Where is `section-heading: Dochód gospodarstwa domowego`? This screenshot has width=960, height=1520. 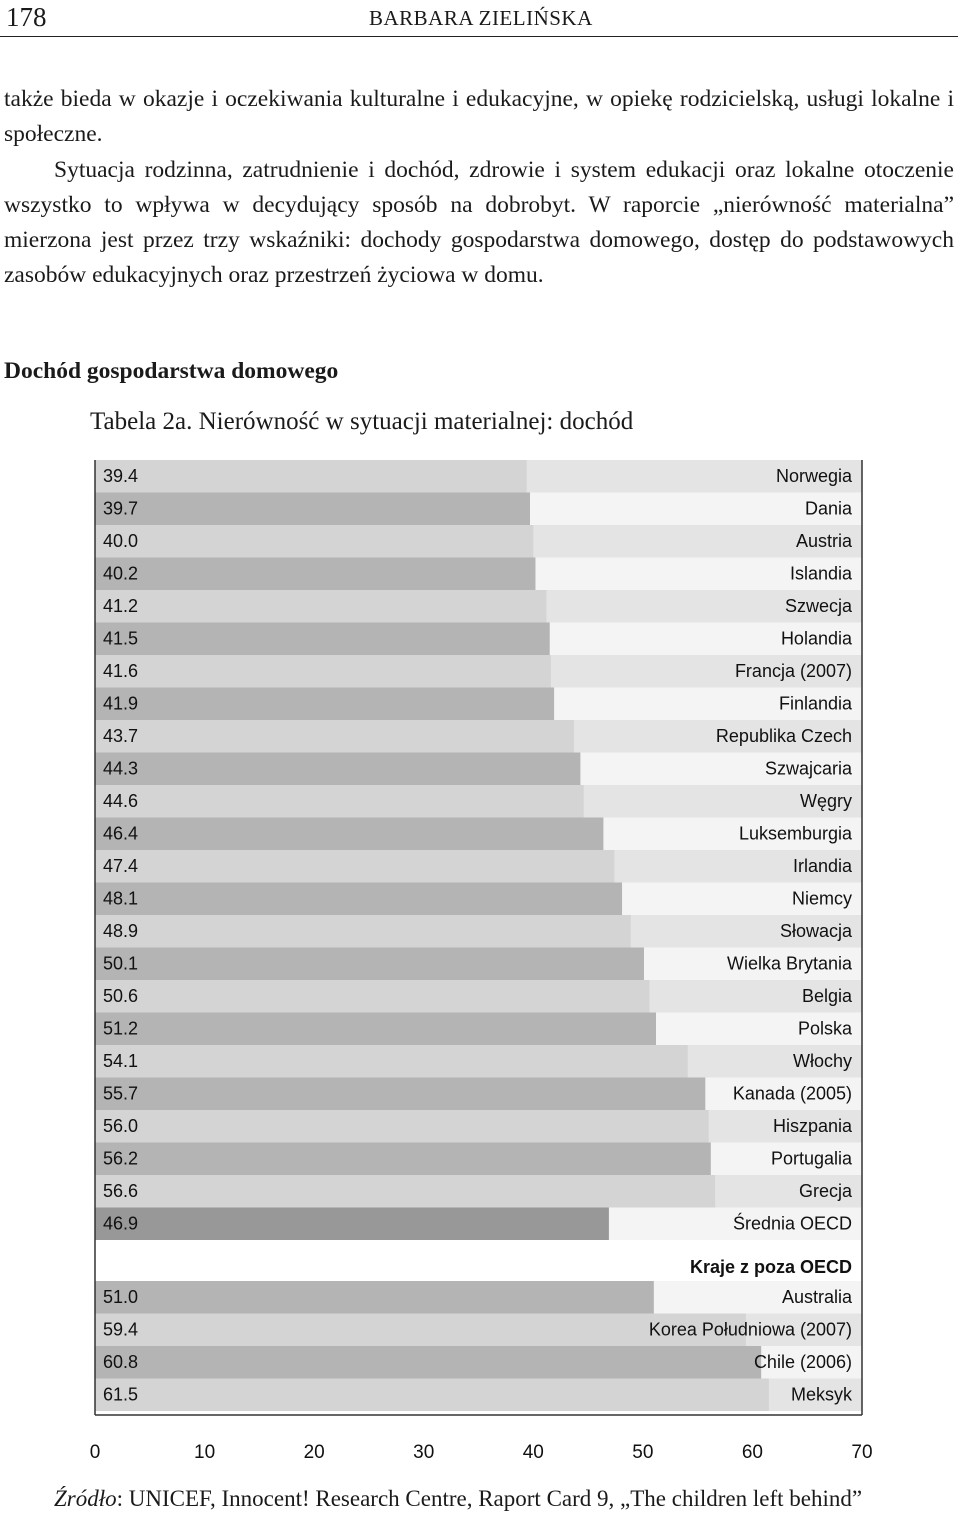 section-heading: Dochód gospodarstwa domowego is located at coordinates (171, 371).